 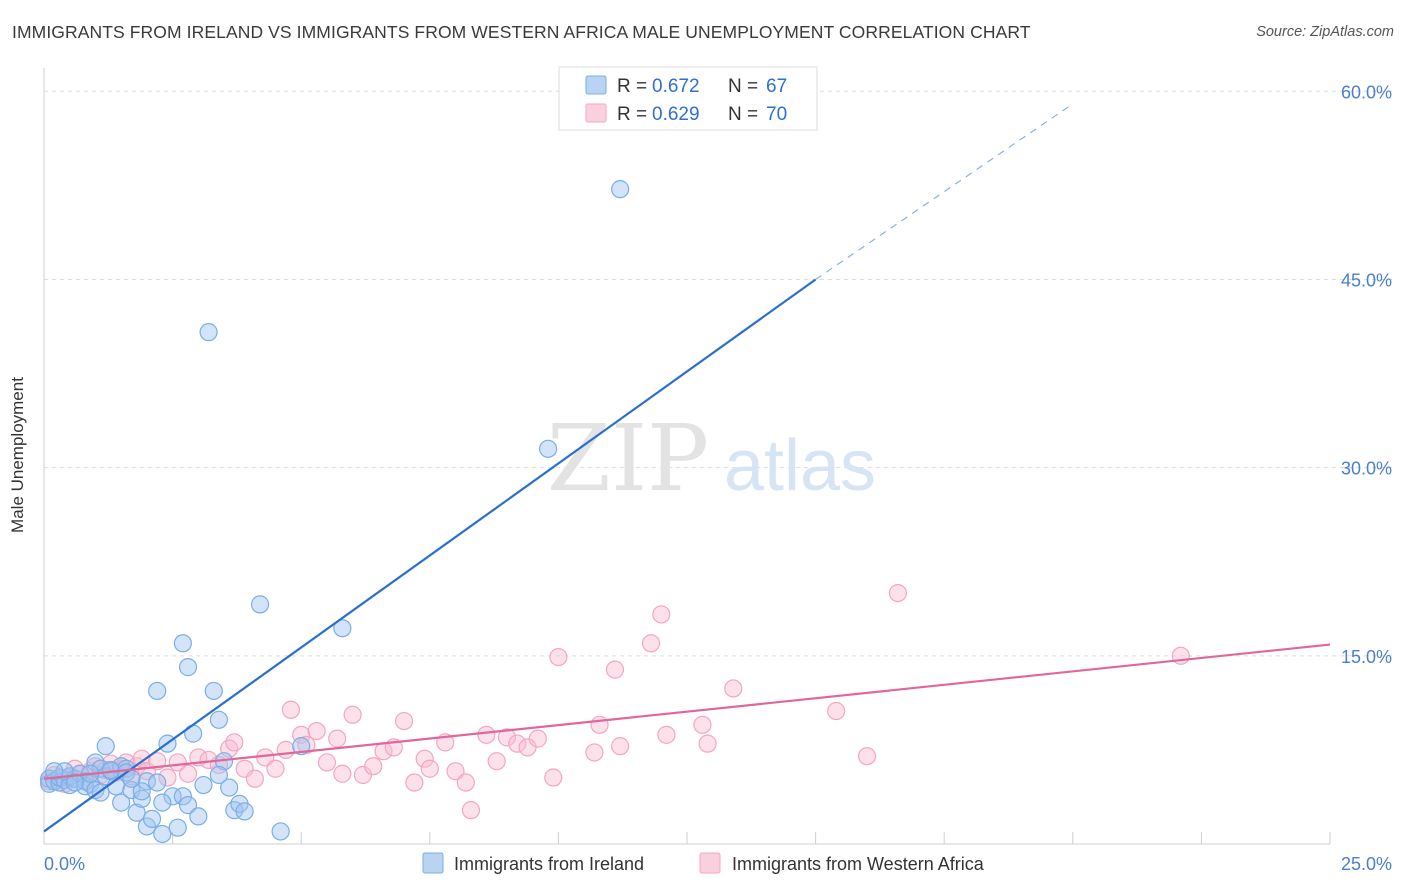 I want to click on legend-swatch-ireland, so click(x=596, y=85).